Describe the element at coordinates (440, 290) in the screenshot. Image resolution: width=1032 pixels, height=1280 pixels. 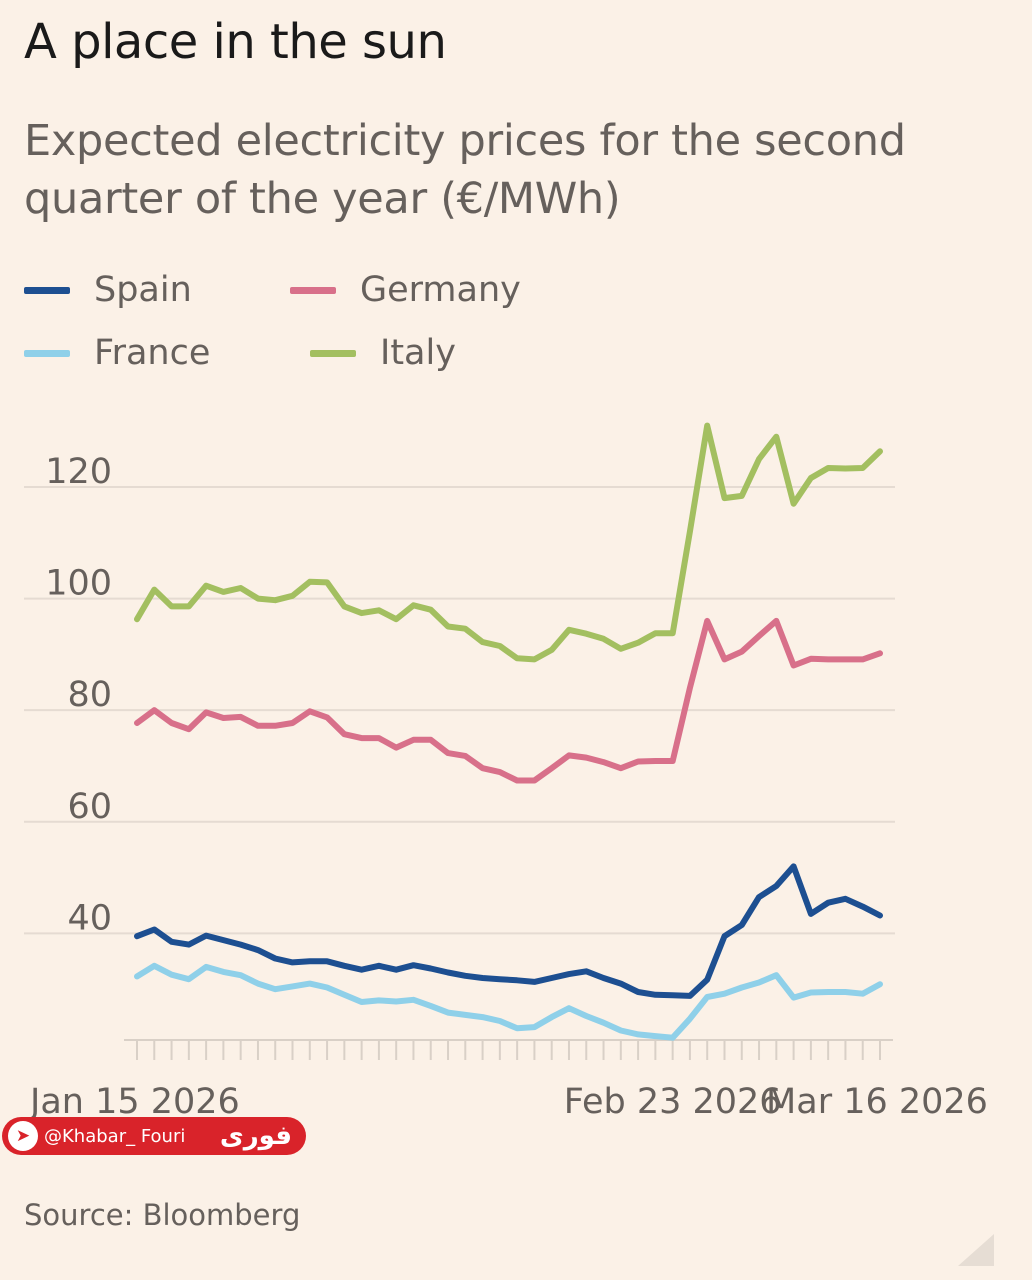
I see `legend-label-germany: Germany` at that location.